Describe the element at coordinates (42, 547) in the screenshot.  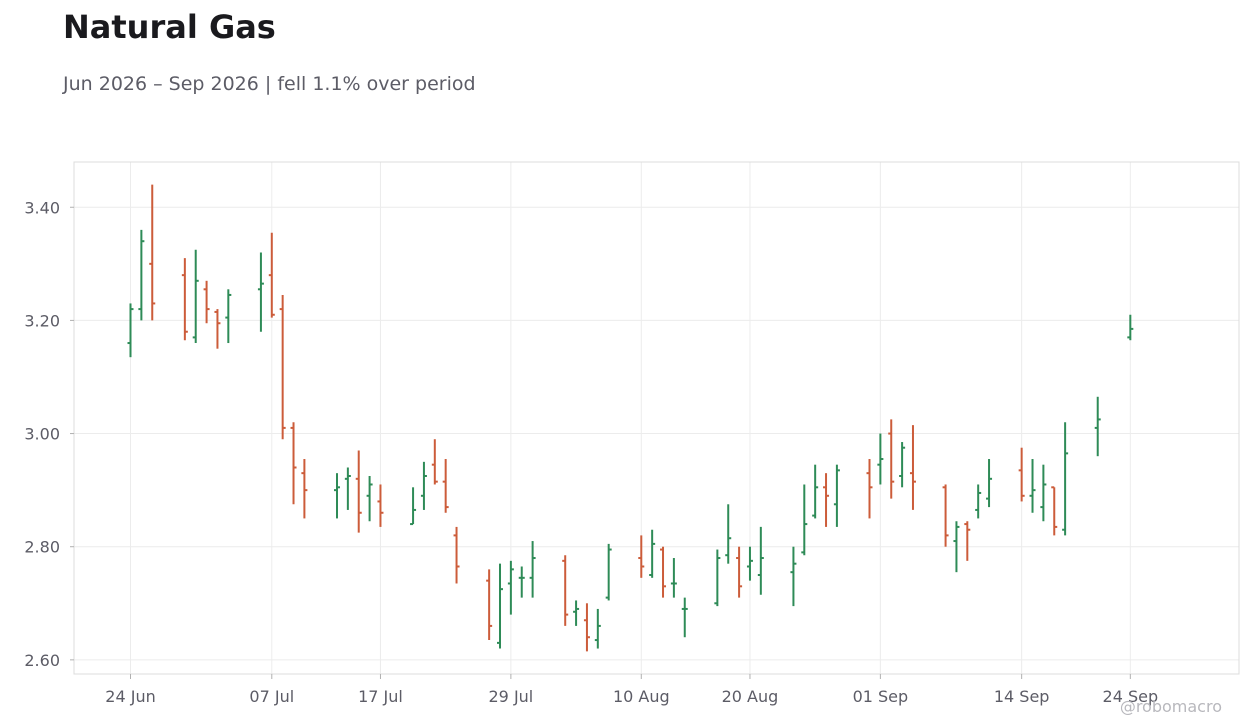
I see `y-tick-label: 2.80` at that location.